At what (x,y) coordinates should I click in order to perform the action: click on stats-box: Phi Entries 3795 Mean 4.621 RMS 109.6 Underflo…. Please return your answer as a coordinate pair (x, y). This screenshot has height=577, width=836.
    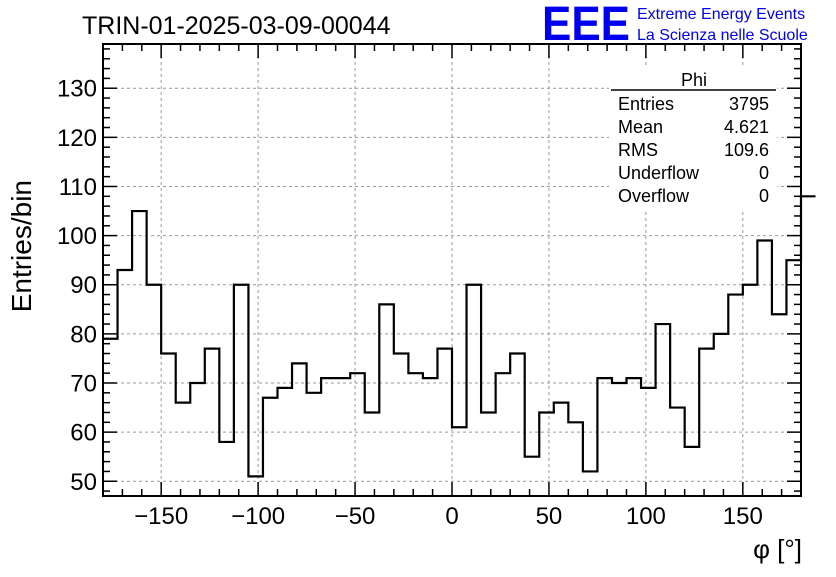
    Looking at the image, I should click on (693, 139).